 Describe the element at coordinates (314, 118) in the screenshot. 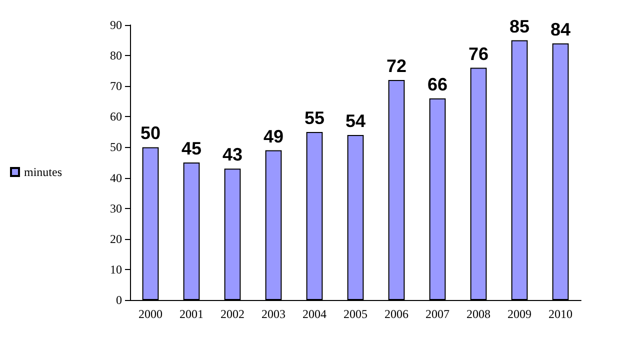

I see `data-label: 55` at that location.